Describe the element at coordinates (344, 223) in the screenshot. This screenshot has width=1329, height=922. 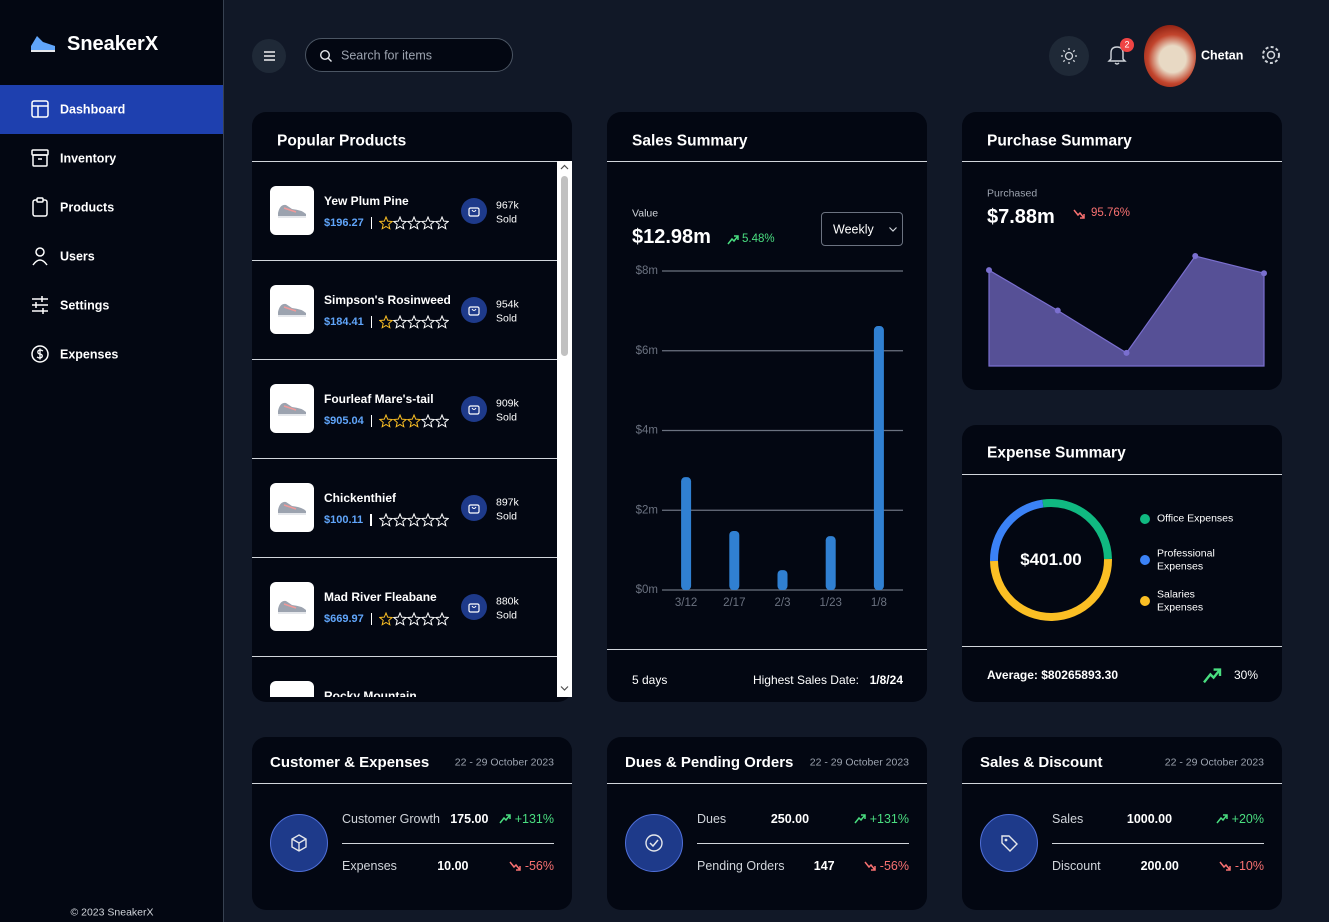
I see `product-price: $196.27` at that location.